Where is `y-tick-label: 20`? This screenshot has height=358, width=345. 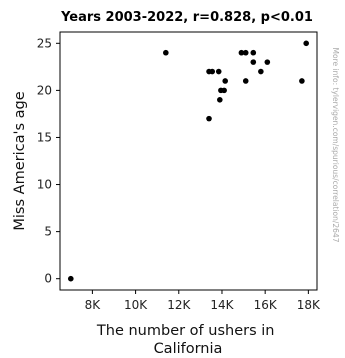
y-tick-label: 20 is located at coordinates (44, 90).